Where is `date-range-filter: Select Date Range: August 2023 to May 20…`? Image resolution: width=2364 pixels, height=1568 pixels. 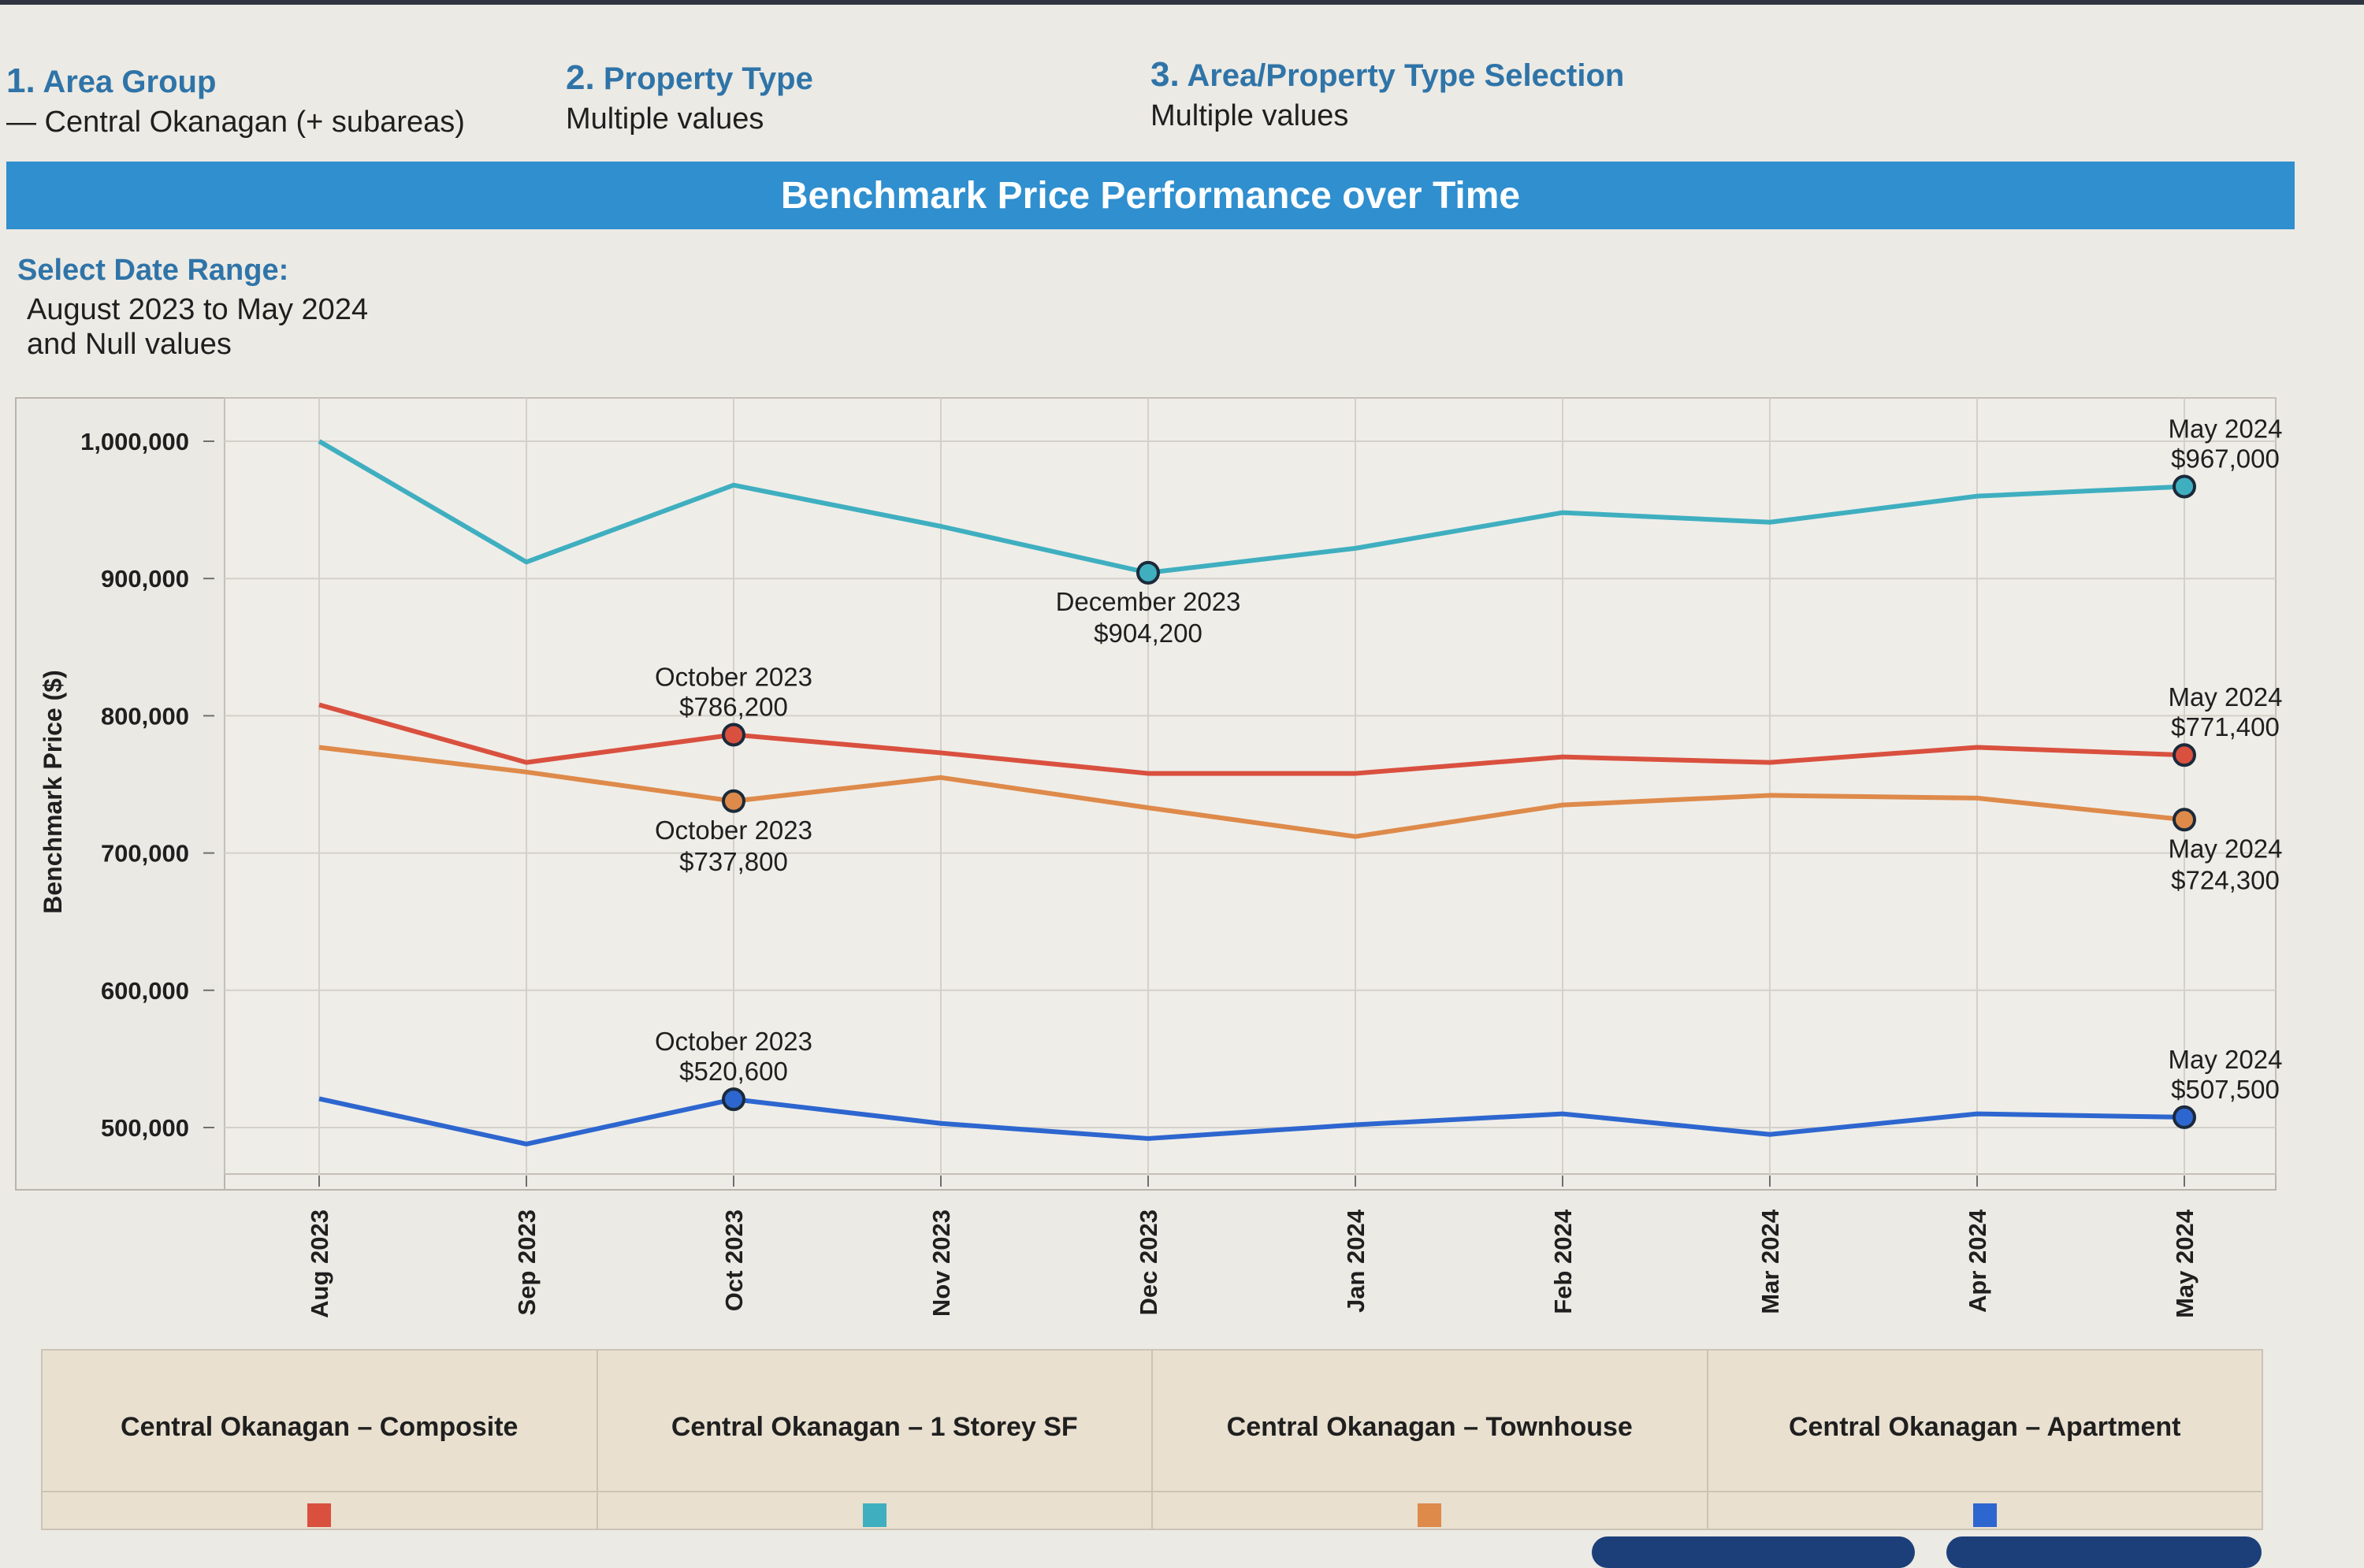
date-range-filter: Select Date Range: August 2023 to May 20… is located at coordinates (192, 308).